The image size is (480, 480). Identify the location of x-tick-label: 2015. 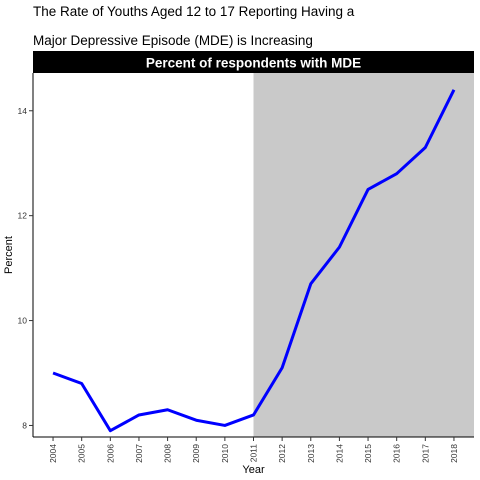
(368, 453).